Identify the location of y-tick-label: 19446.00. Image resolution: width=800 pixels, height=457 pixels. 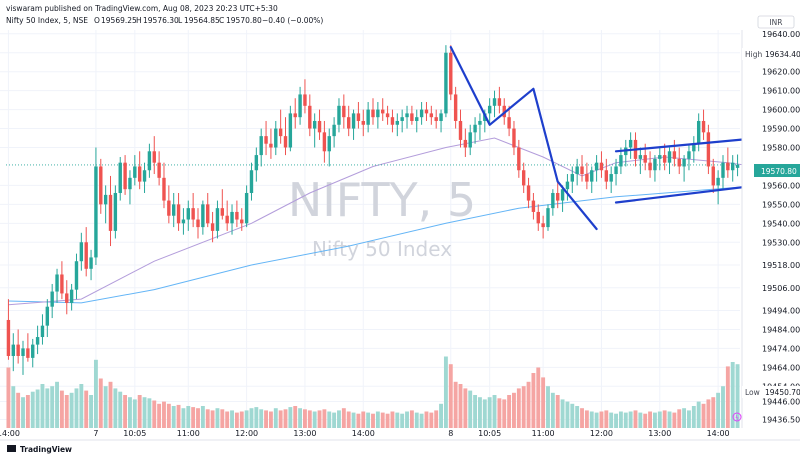
(781, 401).